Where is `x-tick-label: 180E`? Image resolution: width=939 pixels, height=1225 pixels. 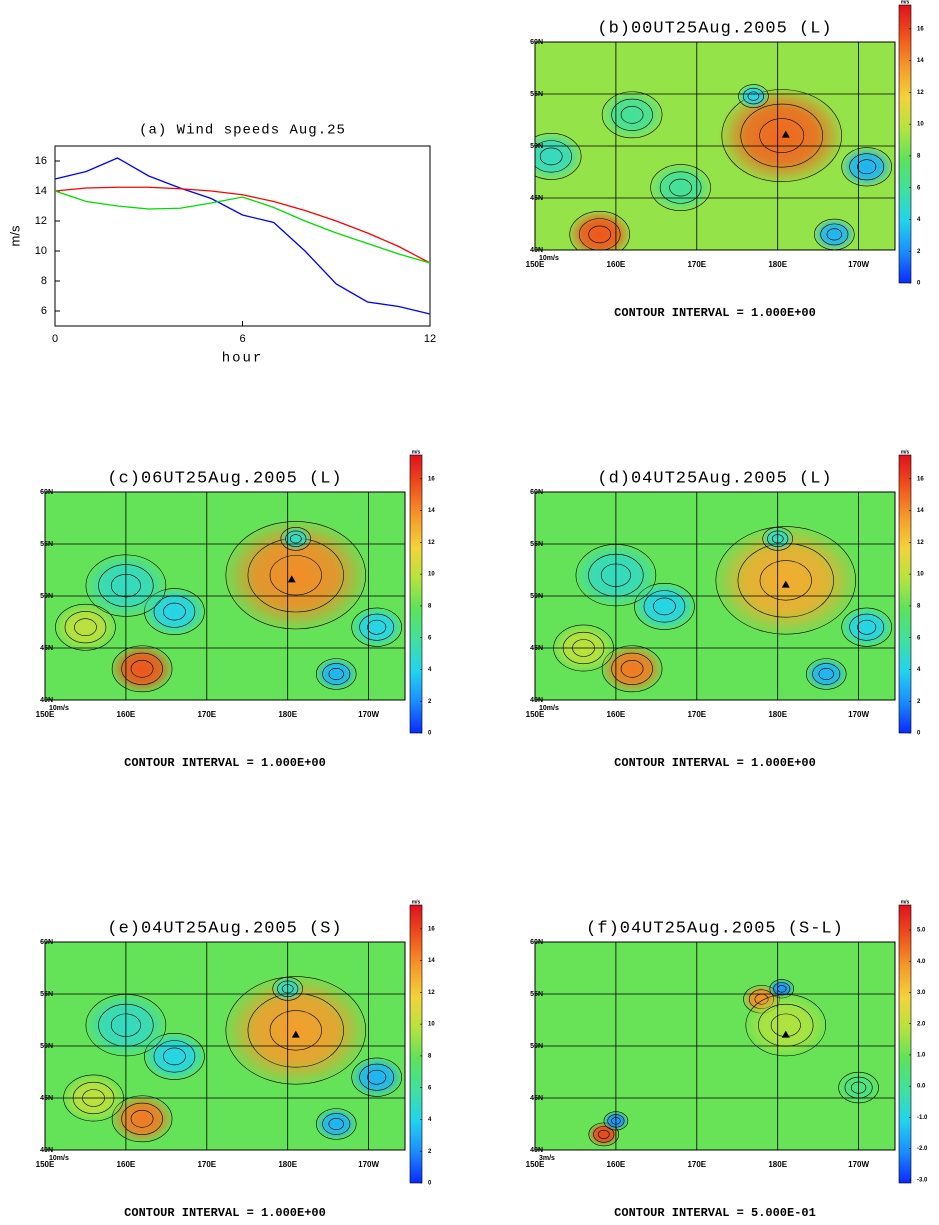 x-tick-label: 180E is located at coordinates (777, 264).